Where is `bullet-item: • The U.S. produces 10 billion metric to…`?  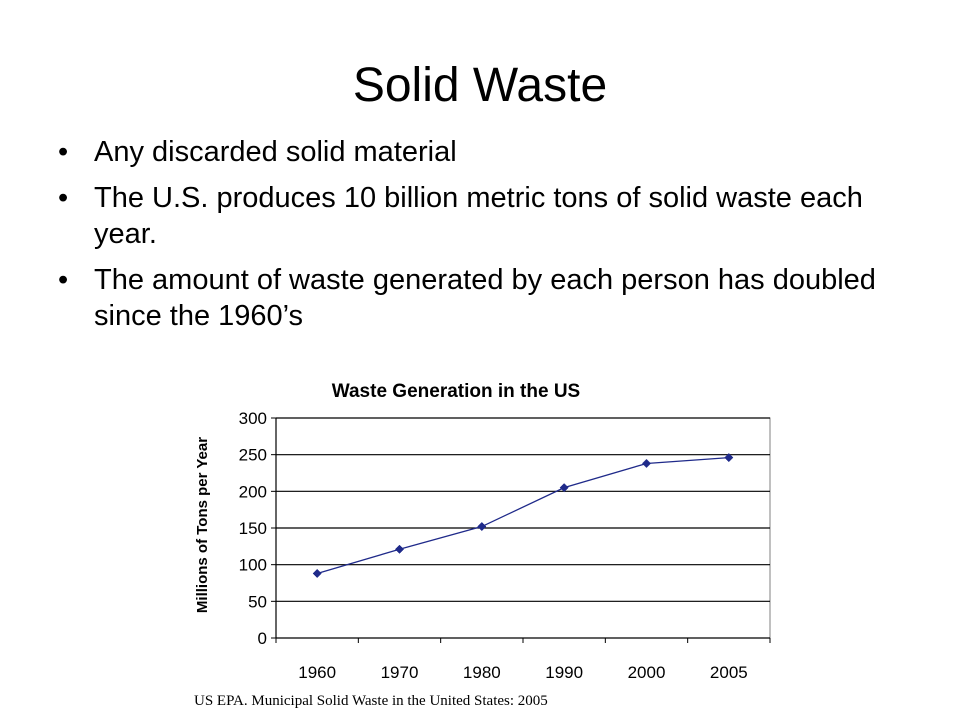
bullet-item: • The U.S. produces 10 billion metric to… is located at coordinates (488, 216).